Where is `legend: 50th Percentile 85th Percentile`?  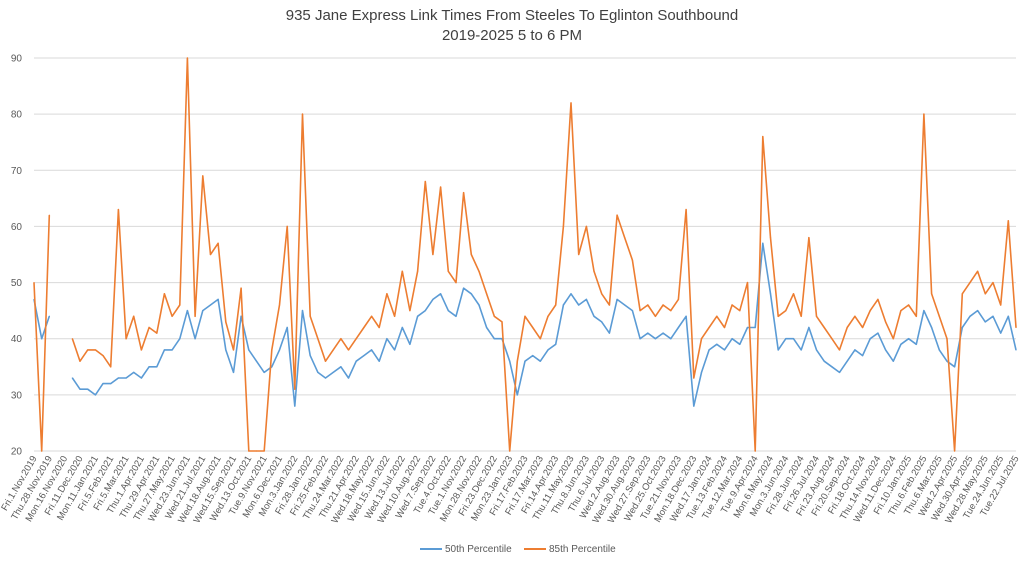
legend: 50th Percentile 85th Percentile is located at coordinates (518, 549).